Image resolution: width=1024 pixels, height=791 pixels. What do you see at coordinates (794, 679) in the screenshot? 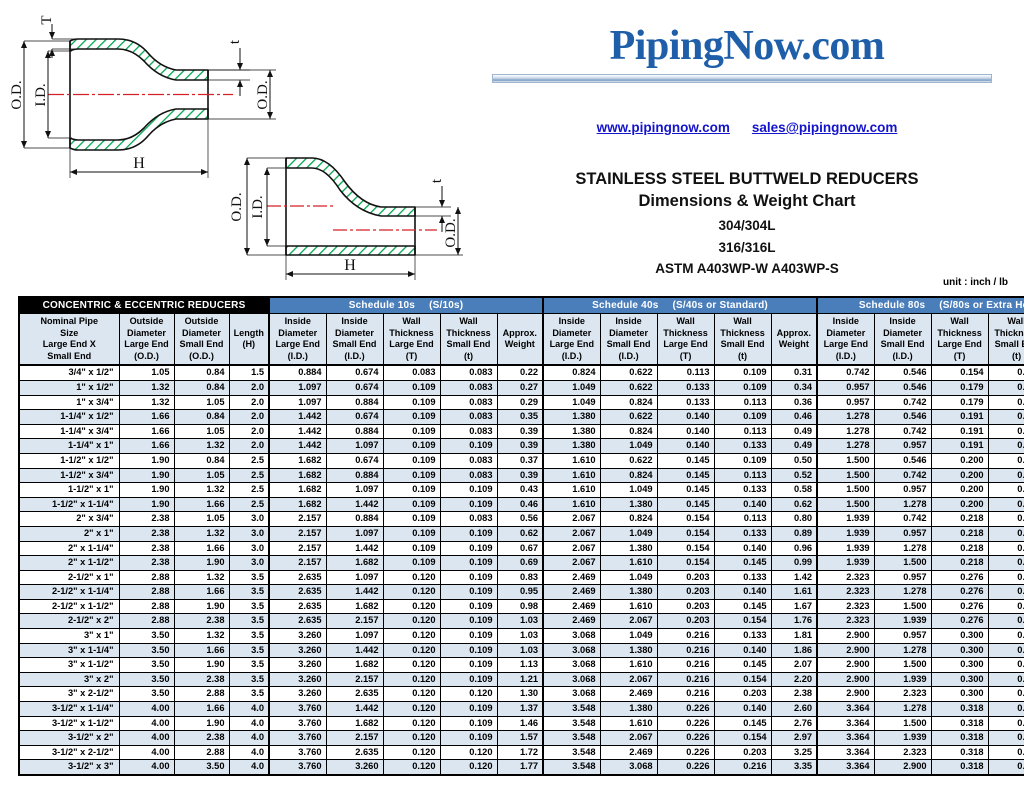
I see `cell-value: 2.20` at bounding box center [794, 679].